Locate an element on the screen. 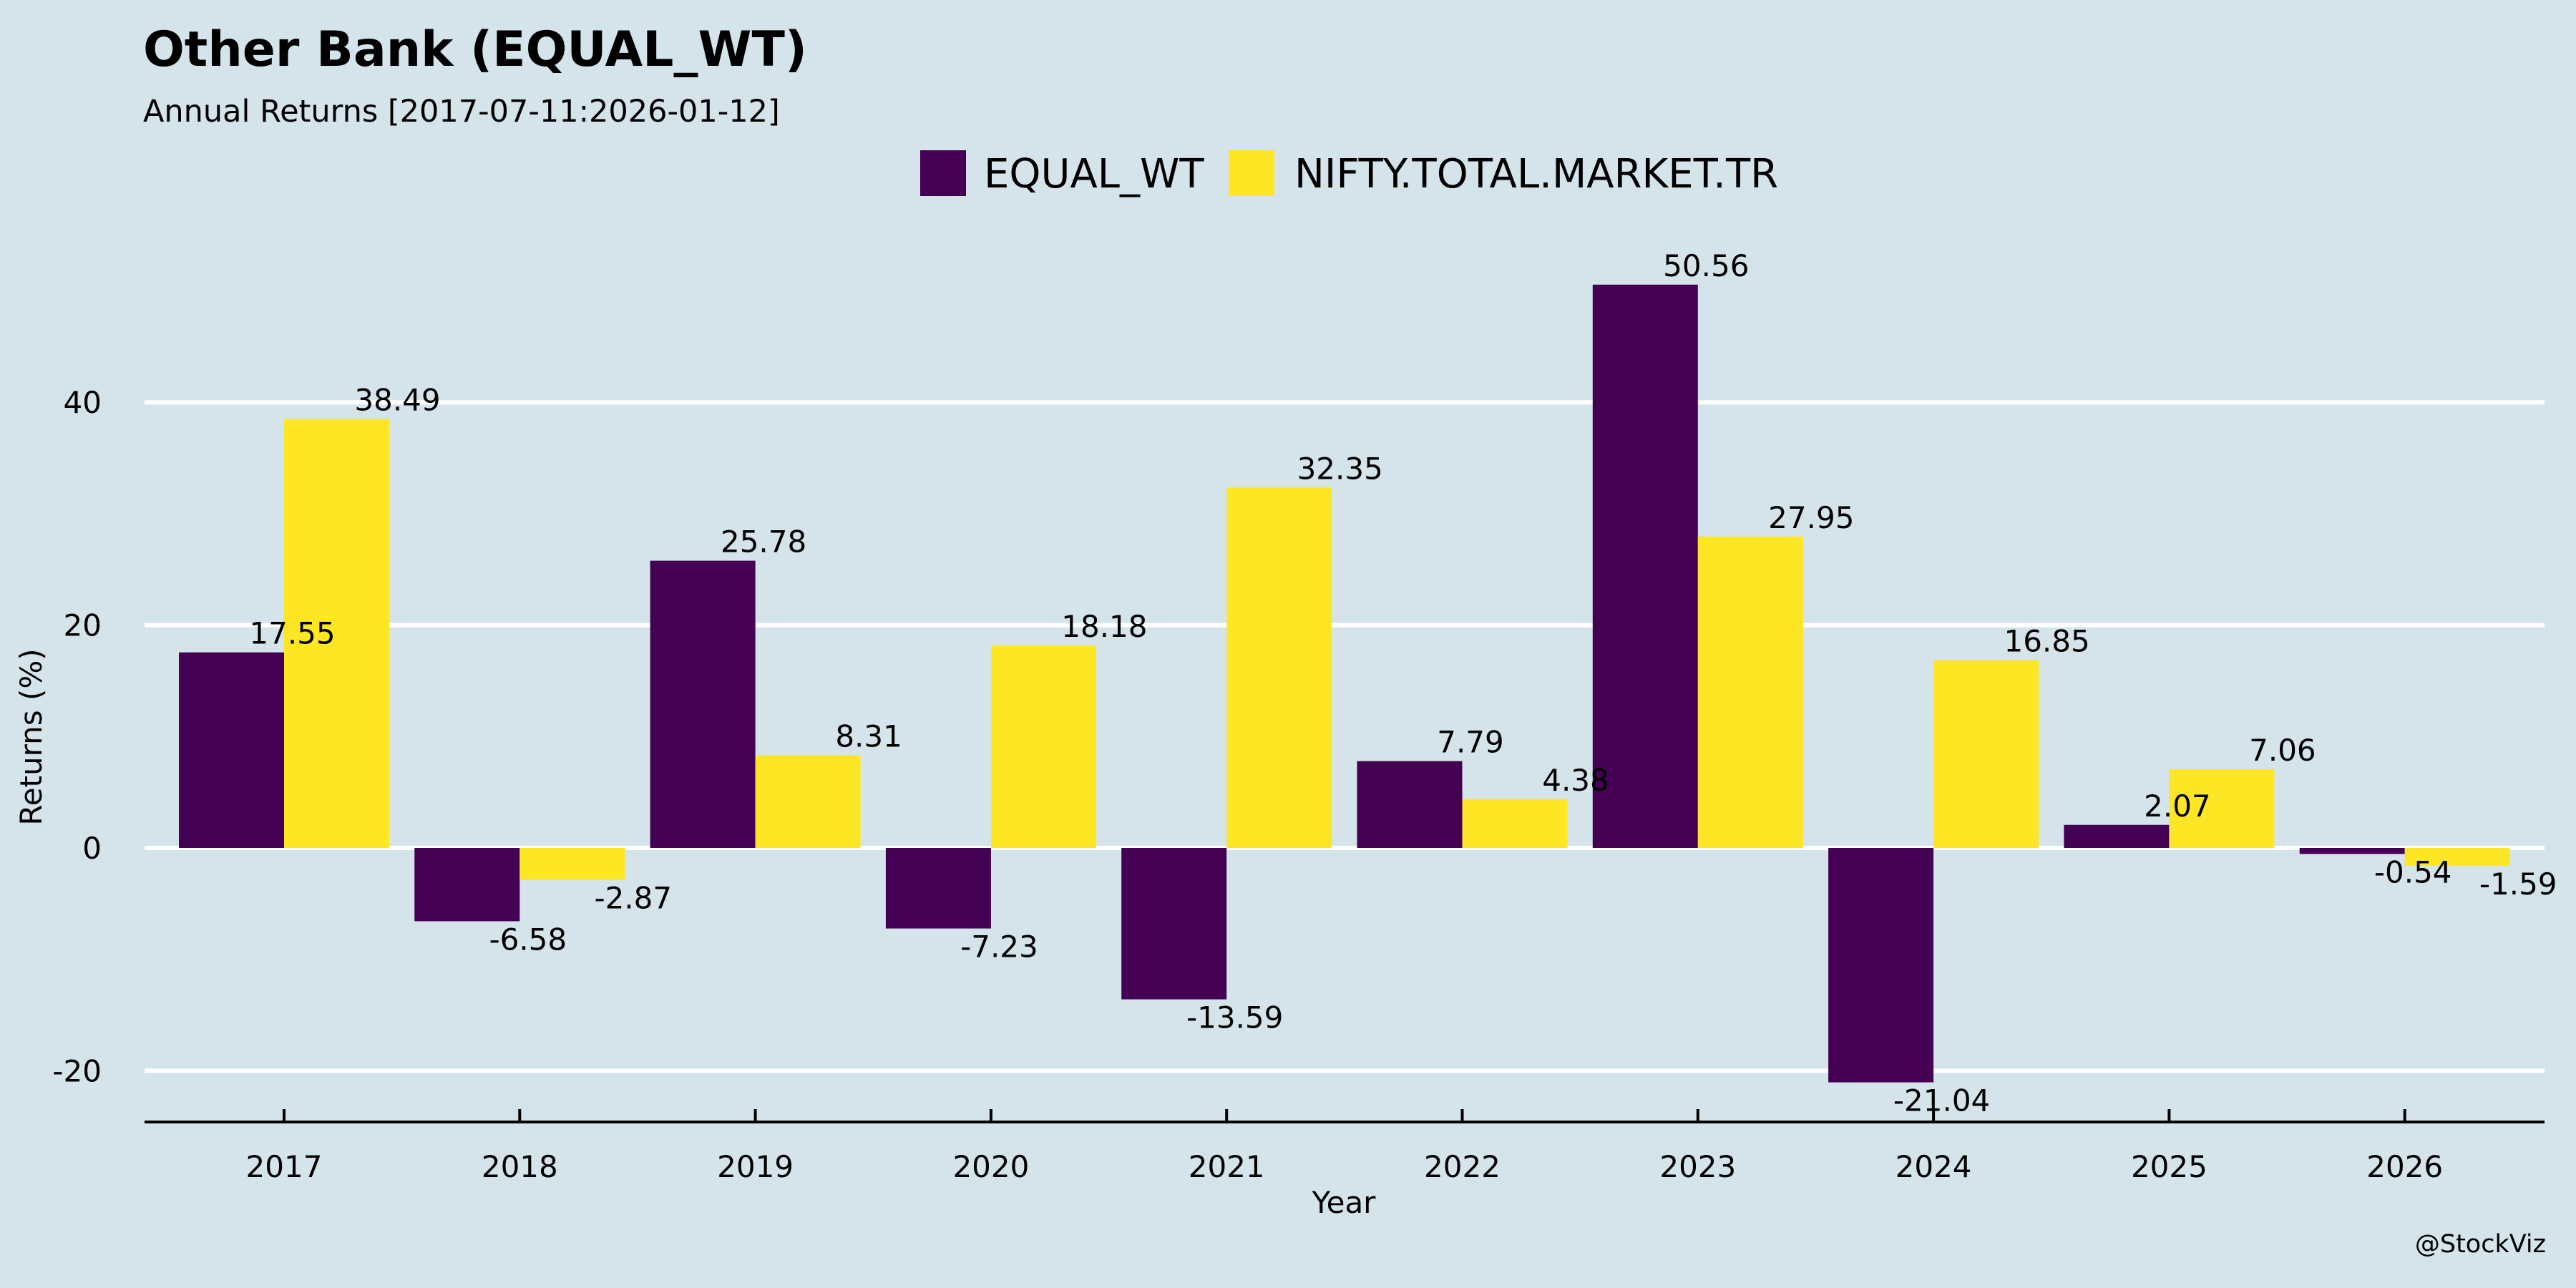 The image size is (2576, 1288). data-label: 7.06 is located at coordinates (2282, 750).